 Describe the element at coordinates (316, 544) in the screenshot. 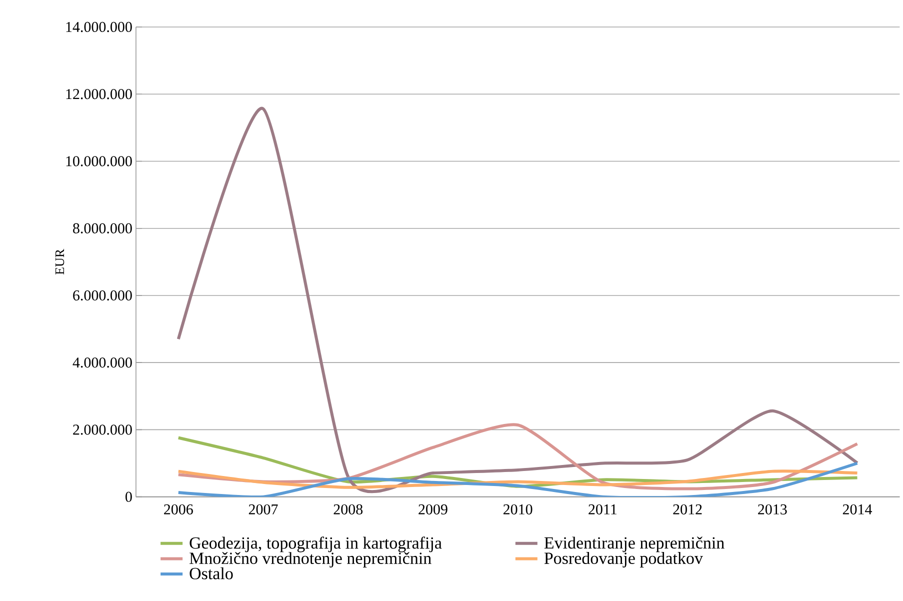

I see `legend-label: Geodezija, topografija in kartografija` at that location.